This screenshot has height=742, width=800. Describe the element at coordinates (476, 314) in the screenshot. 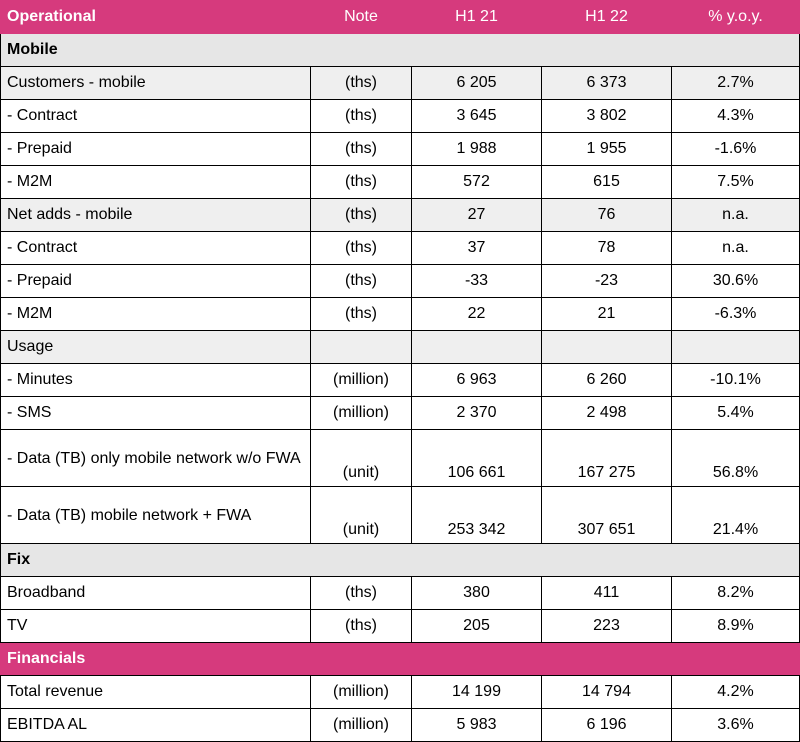

I see `row-h1-21: 22` at that location.